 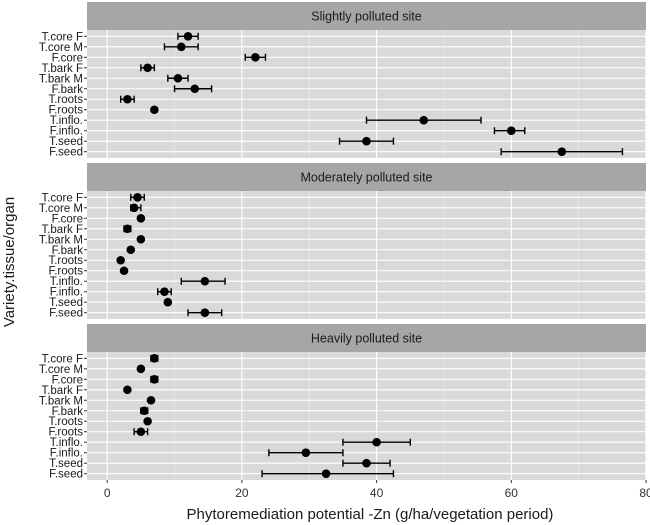 I want to click on facet-title: Heavily polluted site, so click(x=366, y=339).